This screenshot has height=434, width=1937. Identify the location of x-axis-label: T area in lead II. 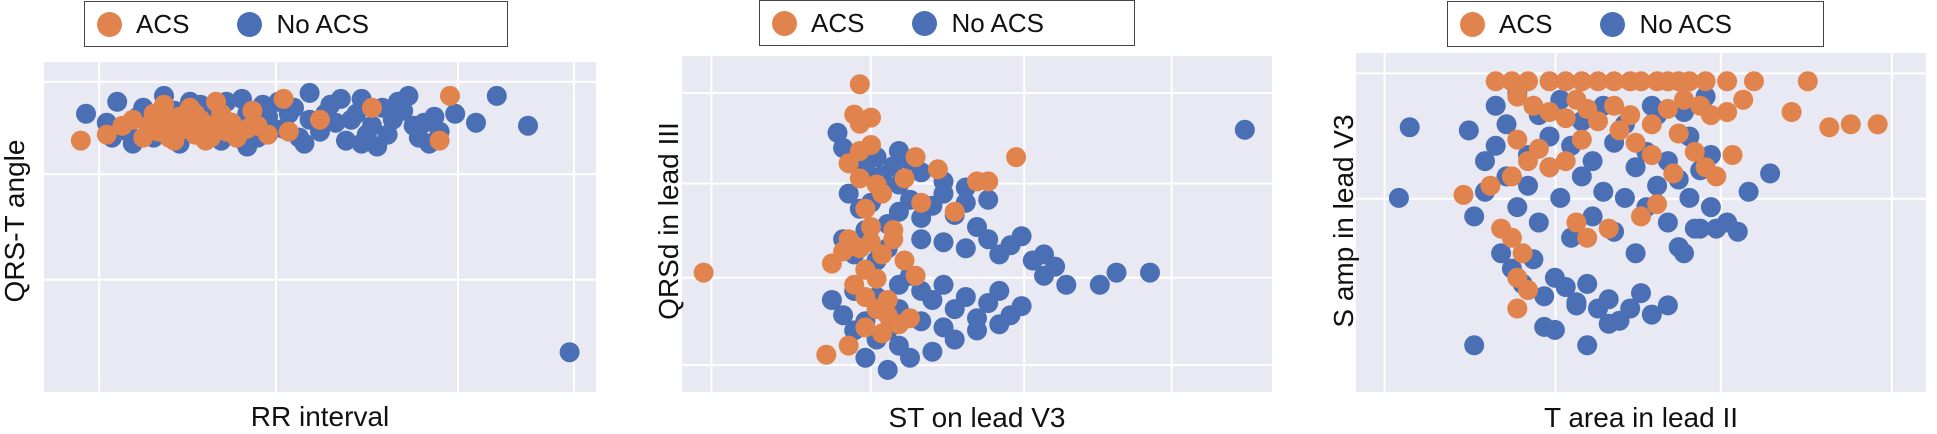
(1641, 417).